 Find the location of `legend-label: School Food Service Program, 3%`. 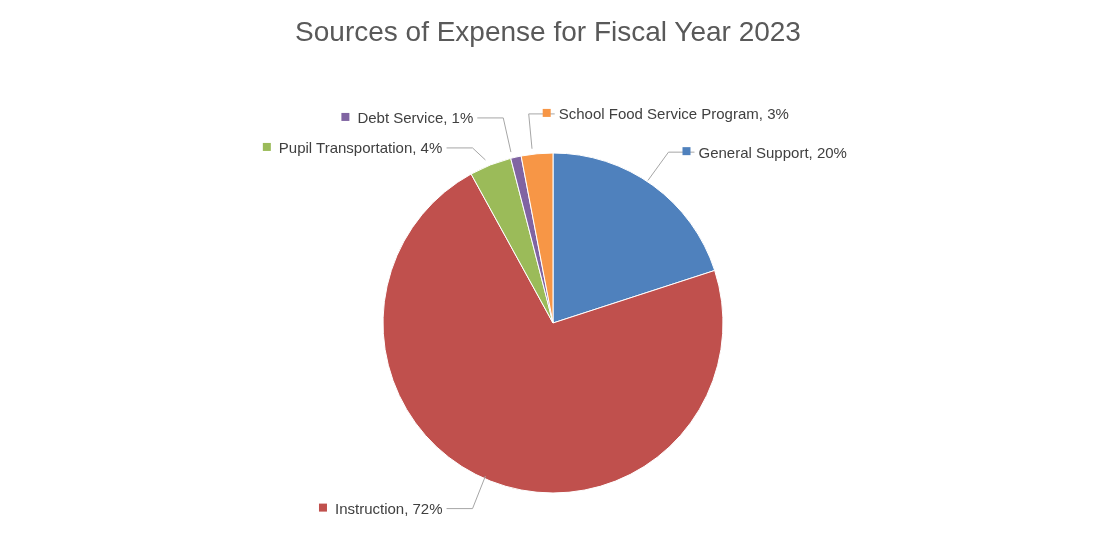

legend-label: School Food Service Program, 3% is located at coordinates (673, 114).